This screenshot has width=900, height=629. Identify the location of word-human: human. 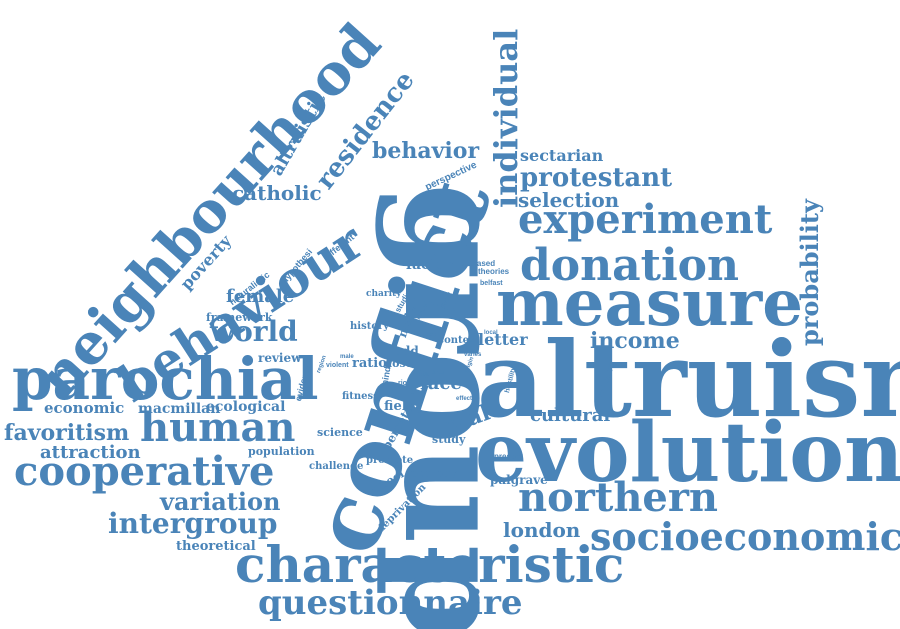
(218, 427).